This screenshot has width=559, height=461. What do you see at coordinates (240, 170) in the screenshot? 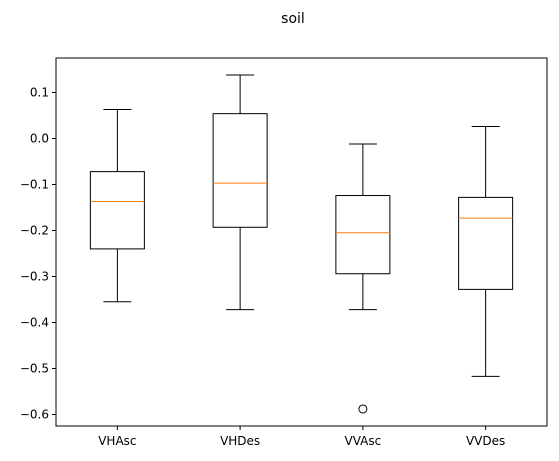
I see `box-vhdes` at bounding box center [240, 170].